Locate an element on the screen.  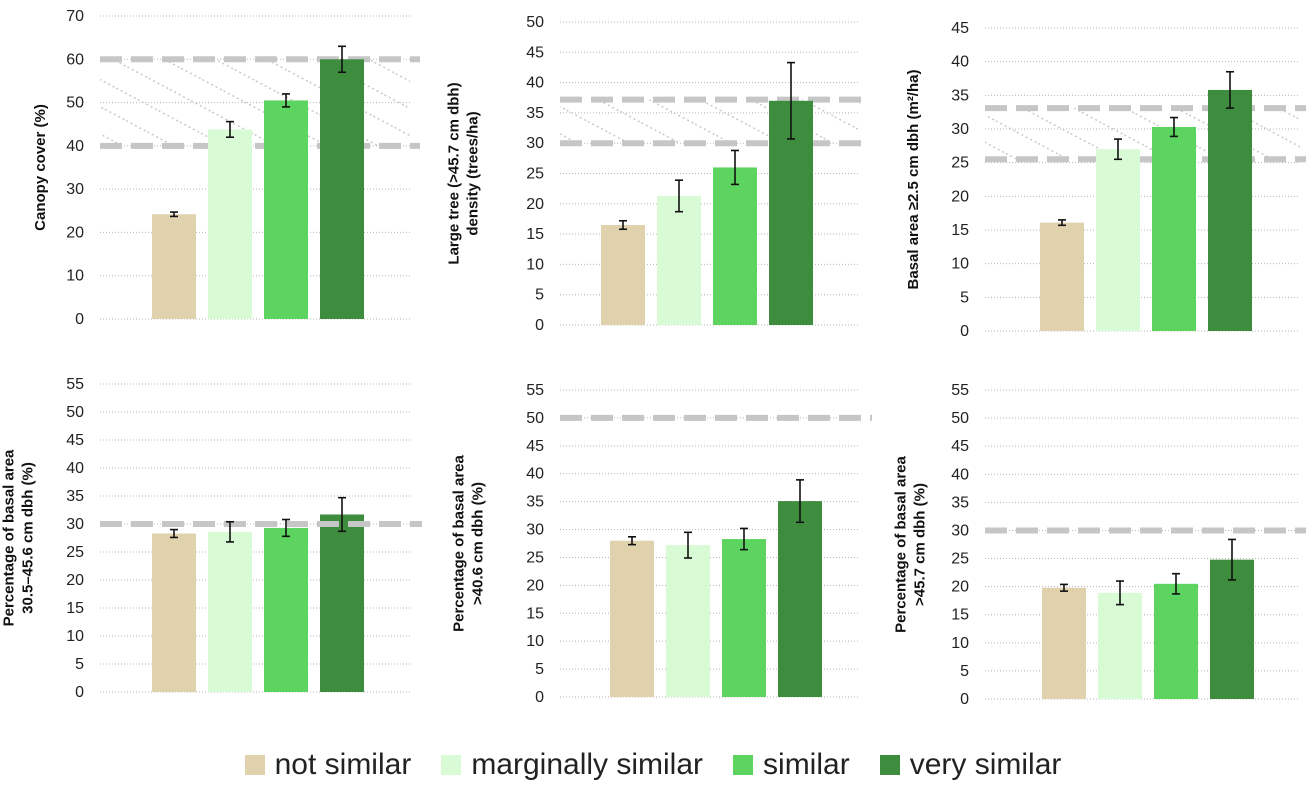
reference-range-band is located at coordinates (710, 122).